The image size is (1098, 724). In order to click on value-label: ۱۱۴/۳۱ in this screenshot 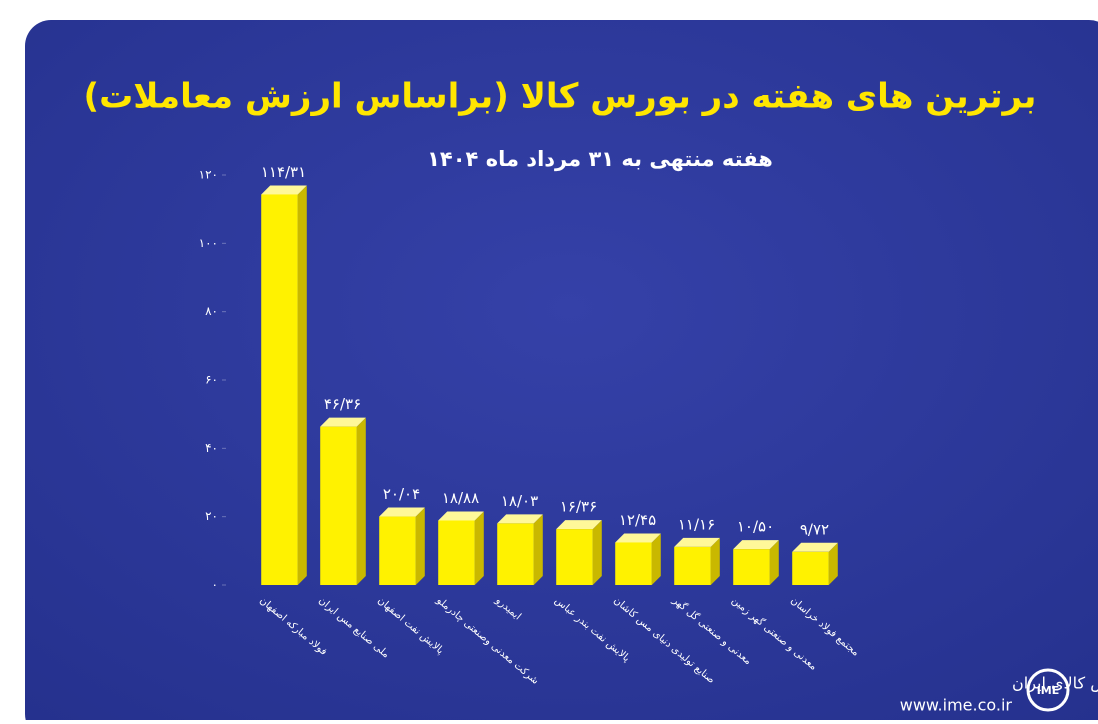, I will do `click(283, 172)`.